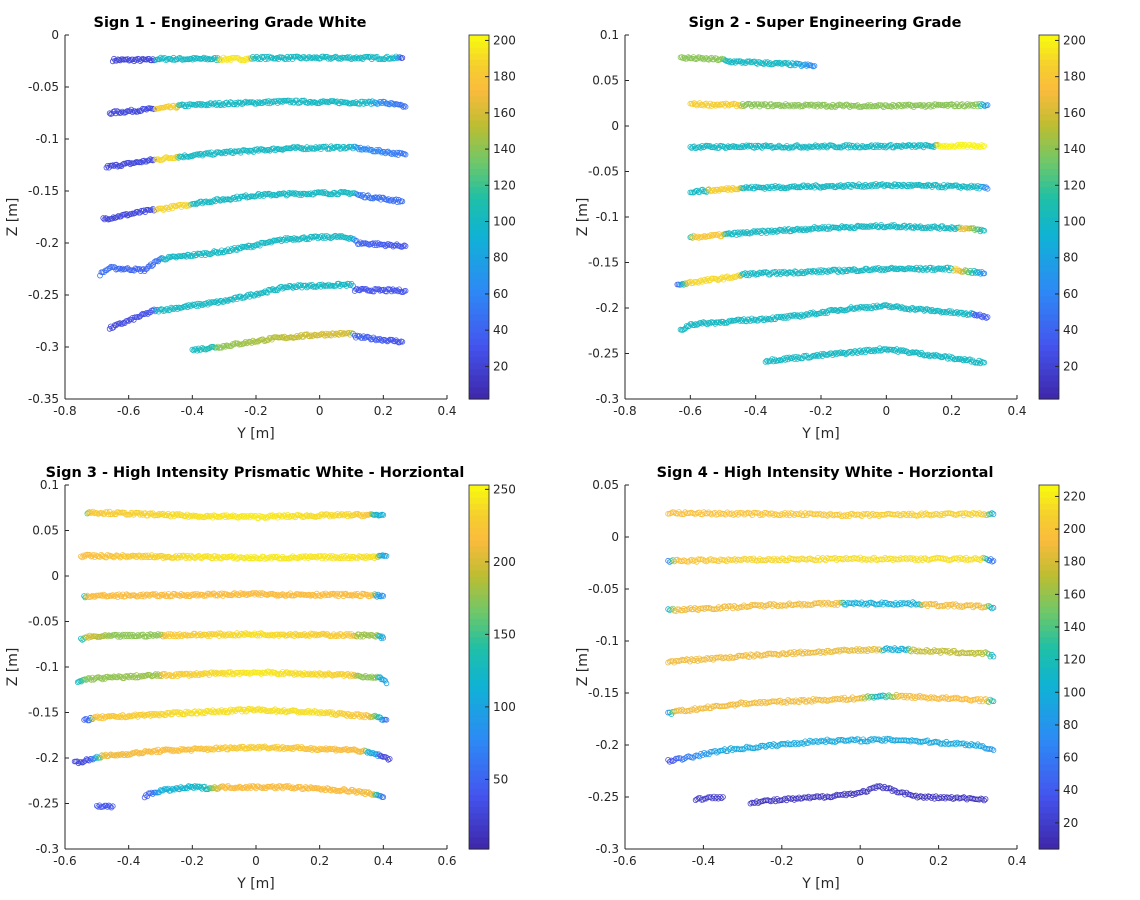  What do you see at coordinates (128, 411) in the screenshot?
I see `x-tick-label: -0.6` at bounding box center [128, 411].